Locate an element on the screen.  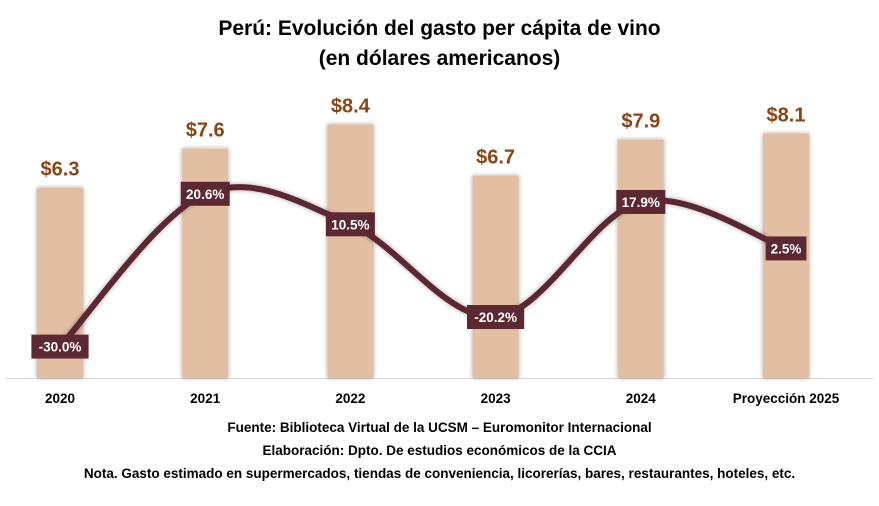
line-value-label: 20.6% is located at coordinates (205, 194).